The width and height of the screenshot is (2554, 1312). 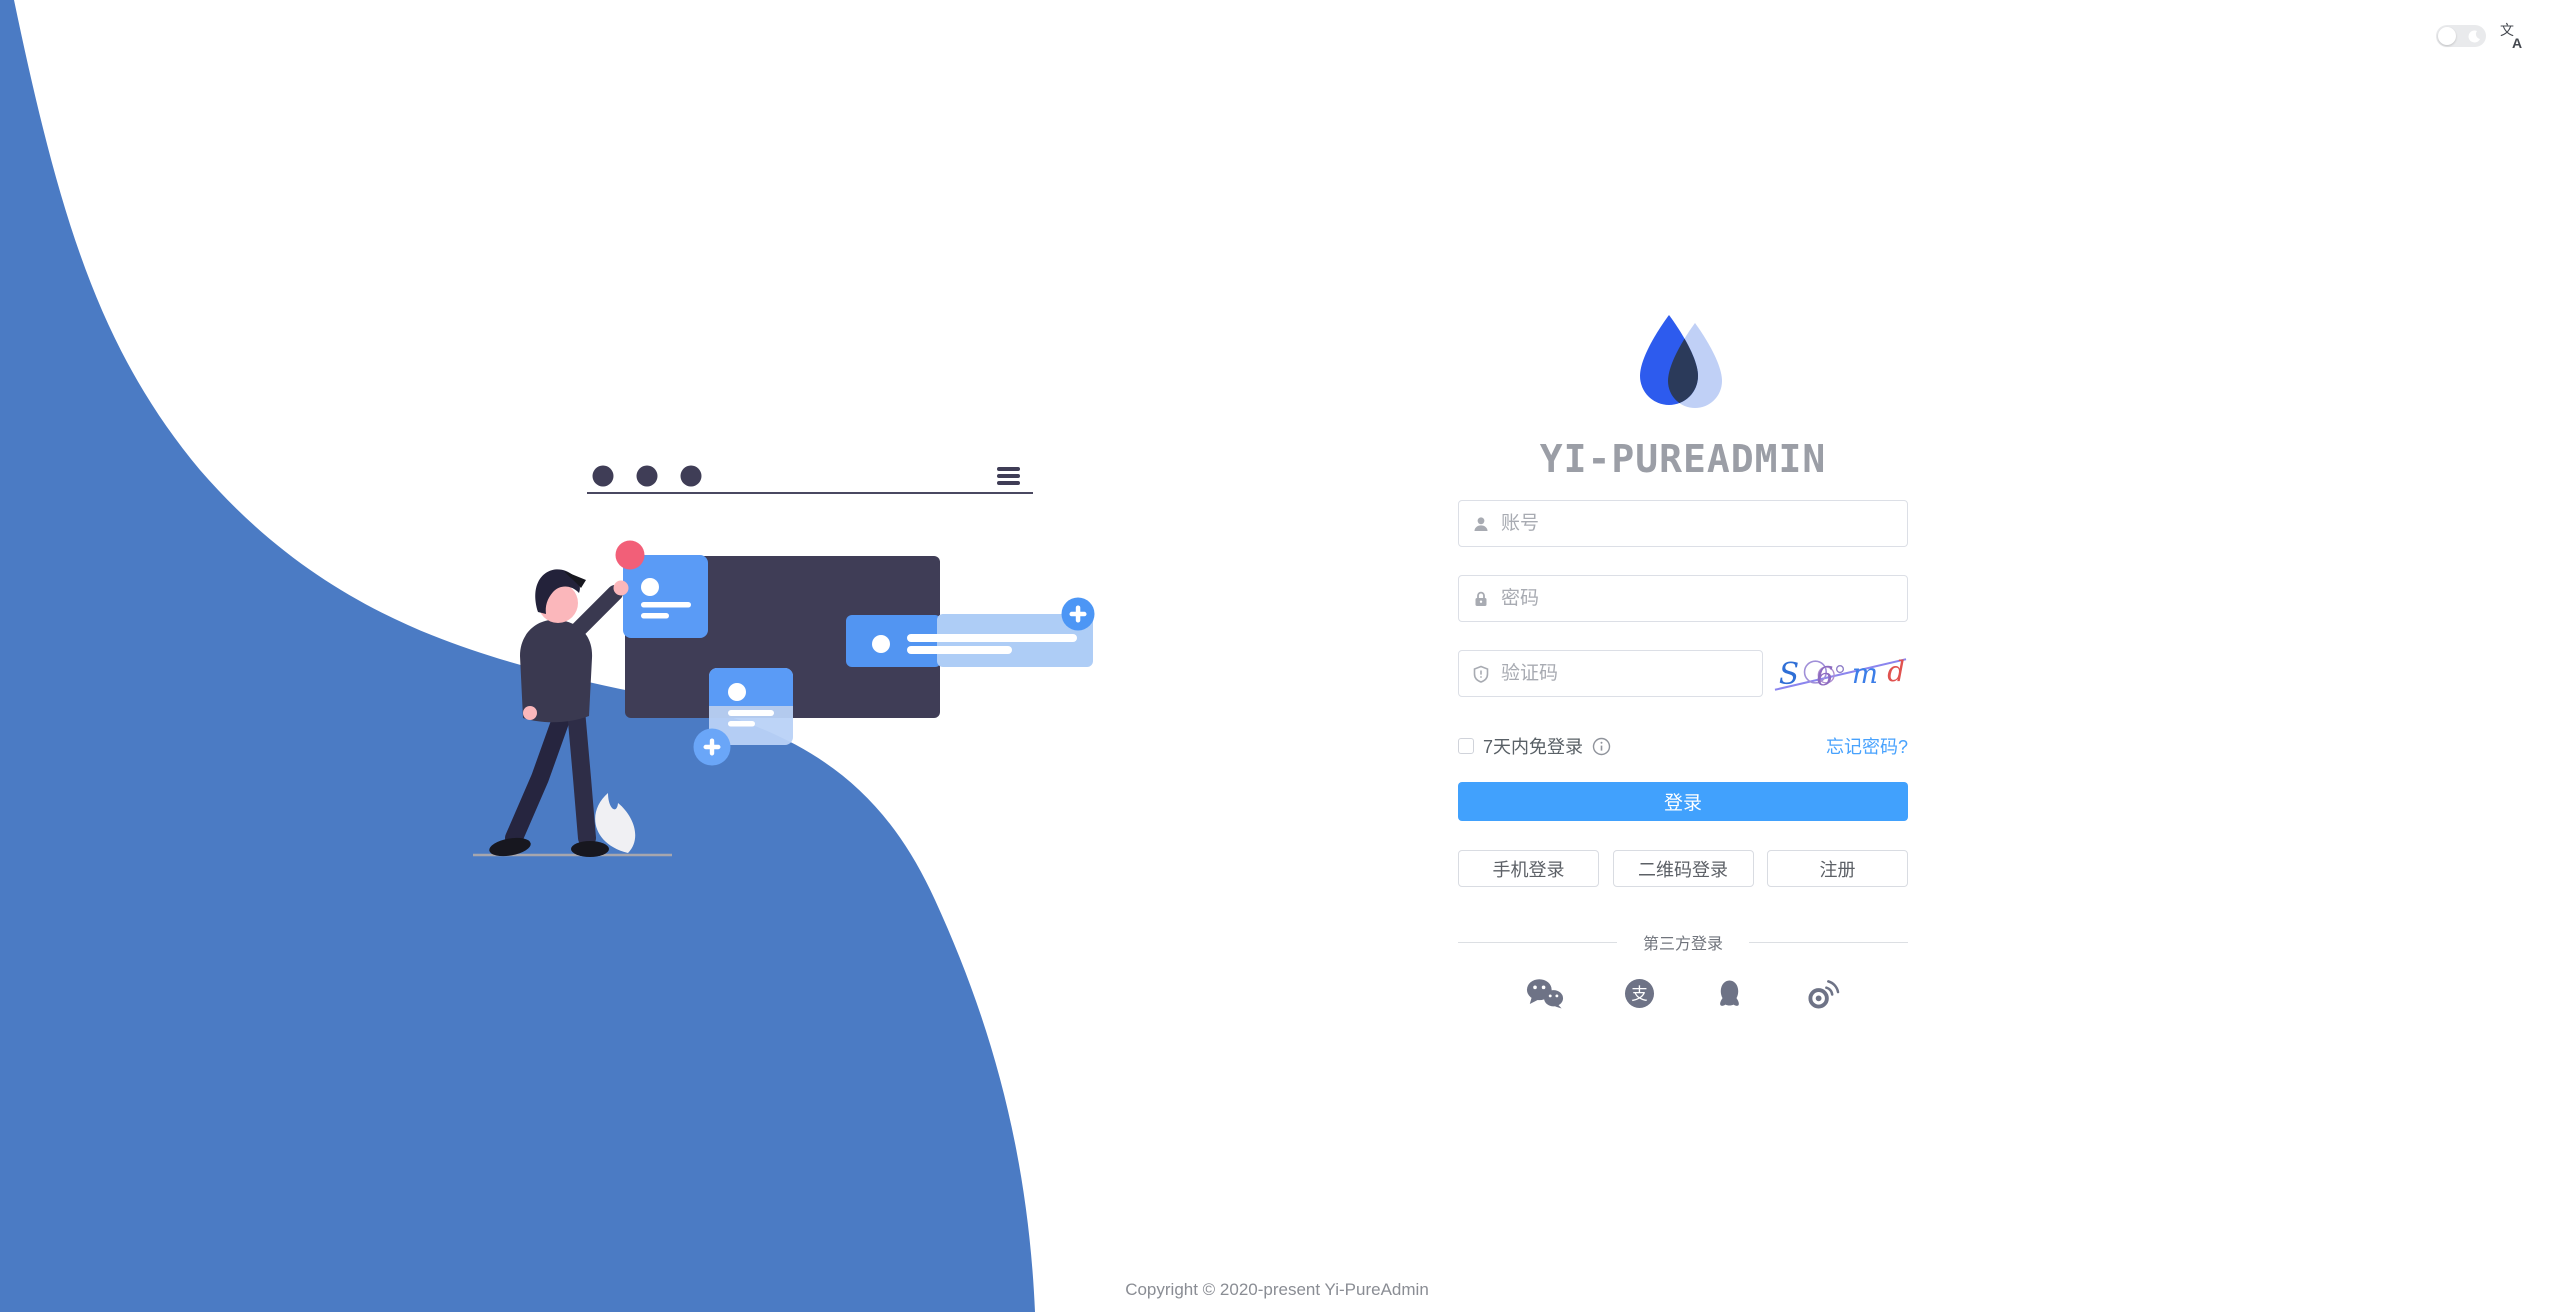 I want to click on verify-code-input, so click(x=1610, y=673).